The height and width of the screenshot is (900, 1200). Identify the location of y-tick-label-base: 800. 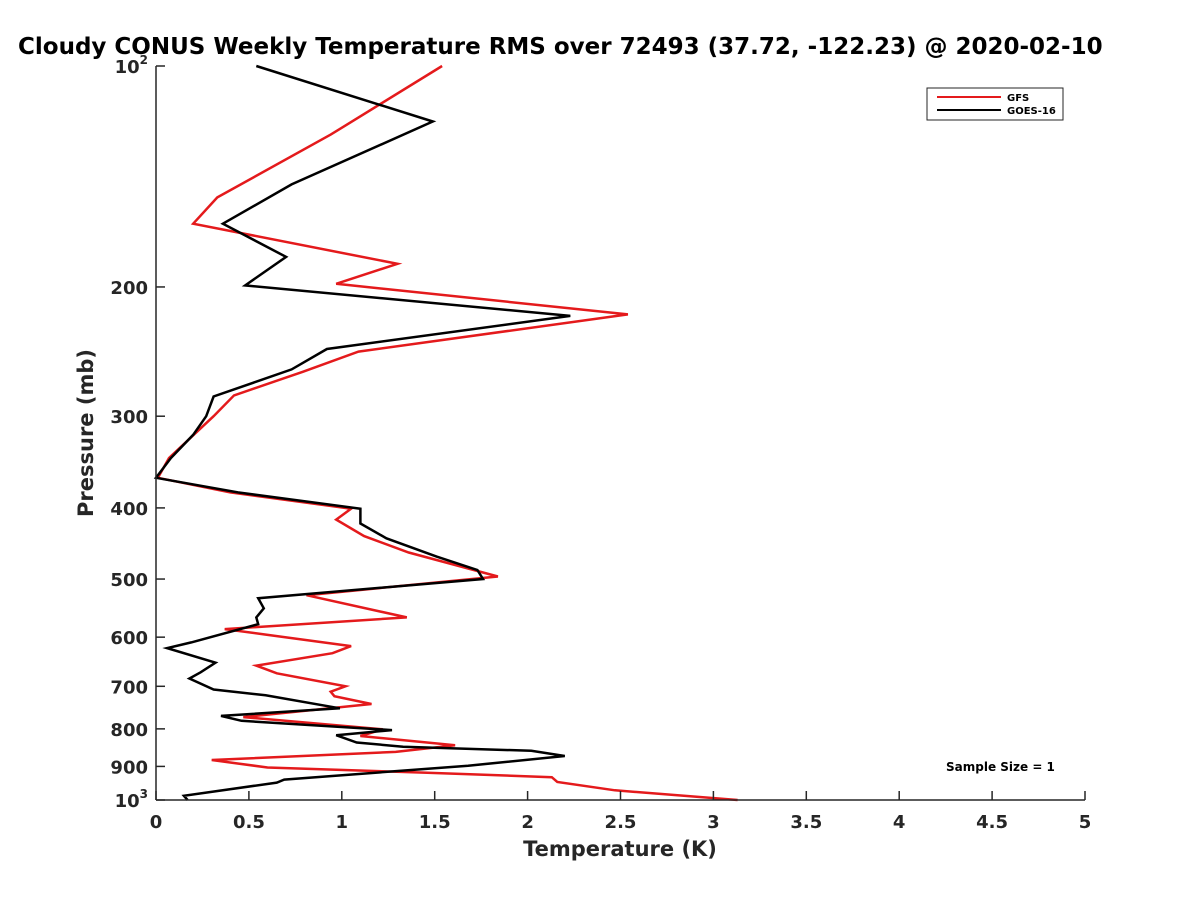
(129, 730).